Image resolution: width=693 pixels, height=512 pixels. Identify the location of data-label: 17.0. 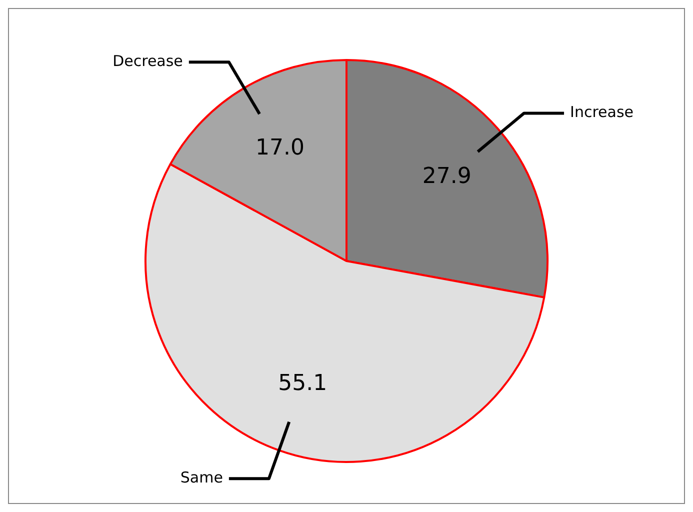
(280, 147).